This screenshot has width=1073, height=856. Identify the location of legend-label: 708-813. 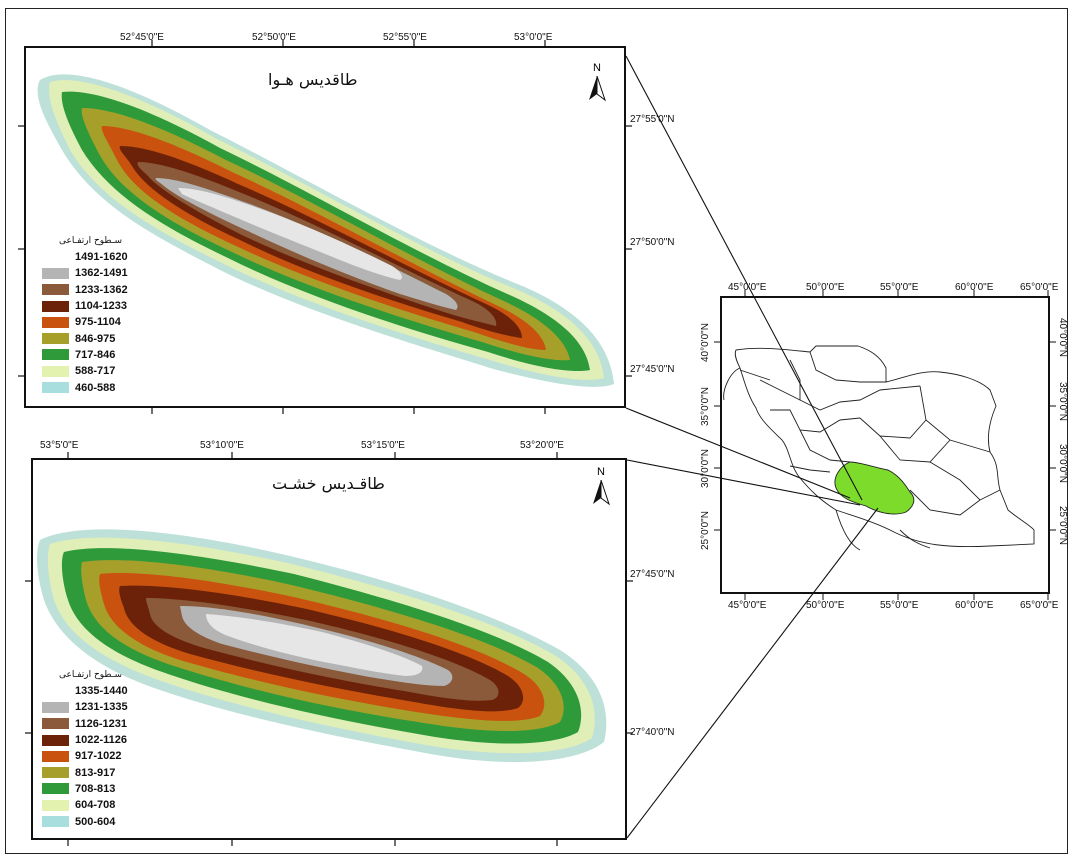
(95, 788).